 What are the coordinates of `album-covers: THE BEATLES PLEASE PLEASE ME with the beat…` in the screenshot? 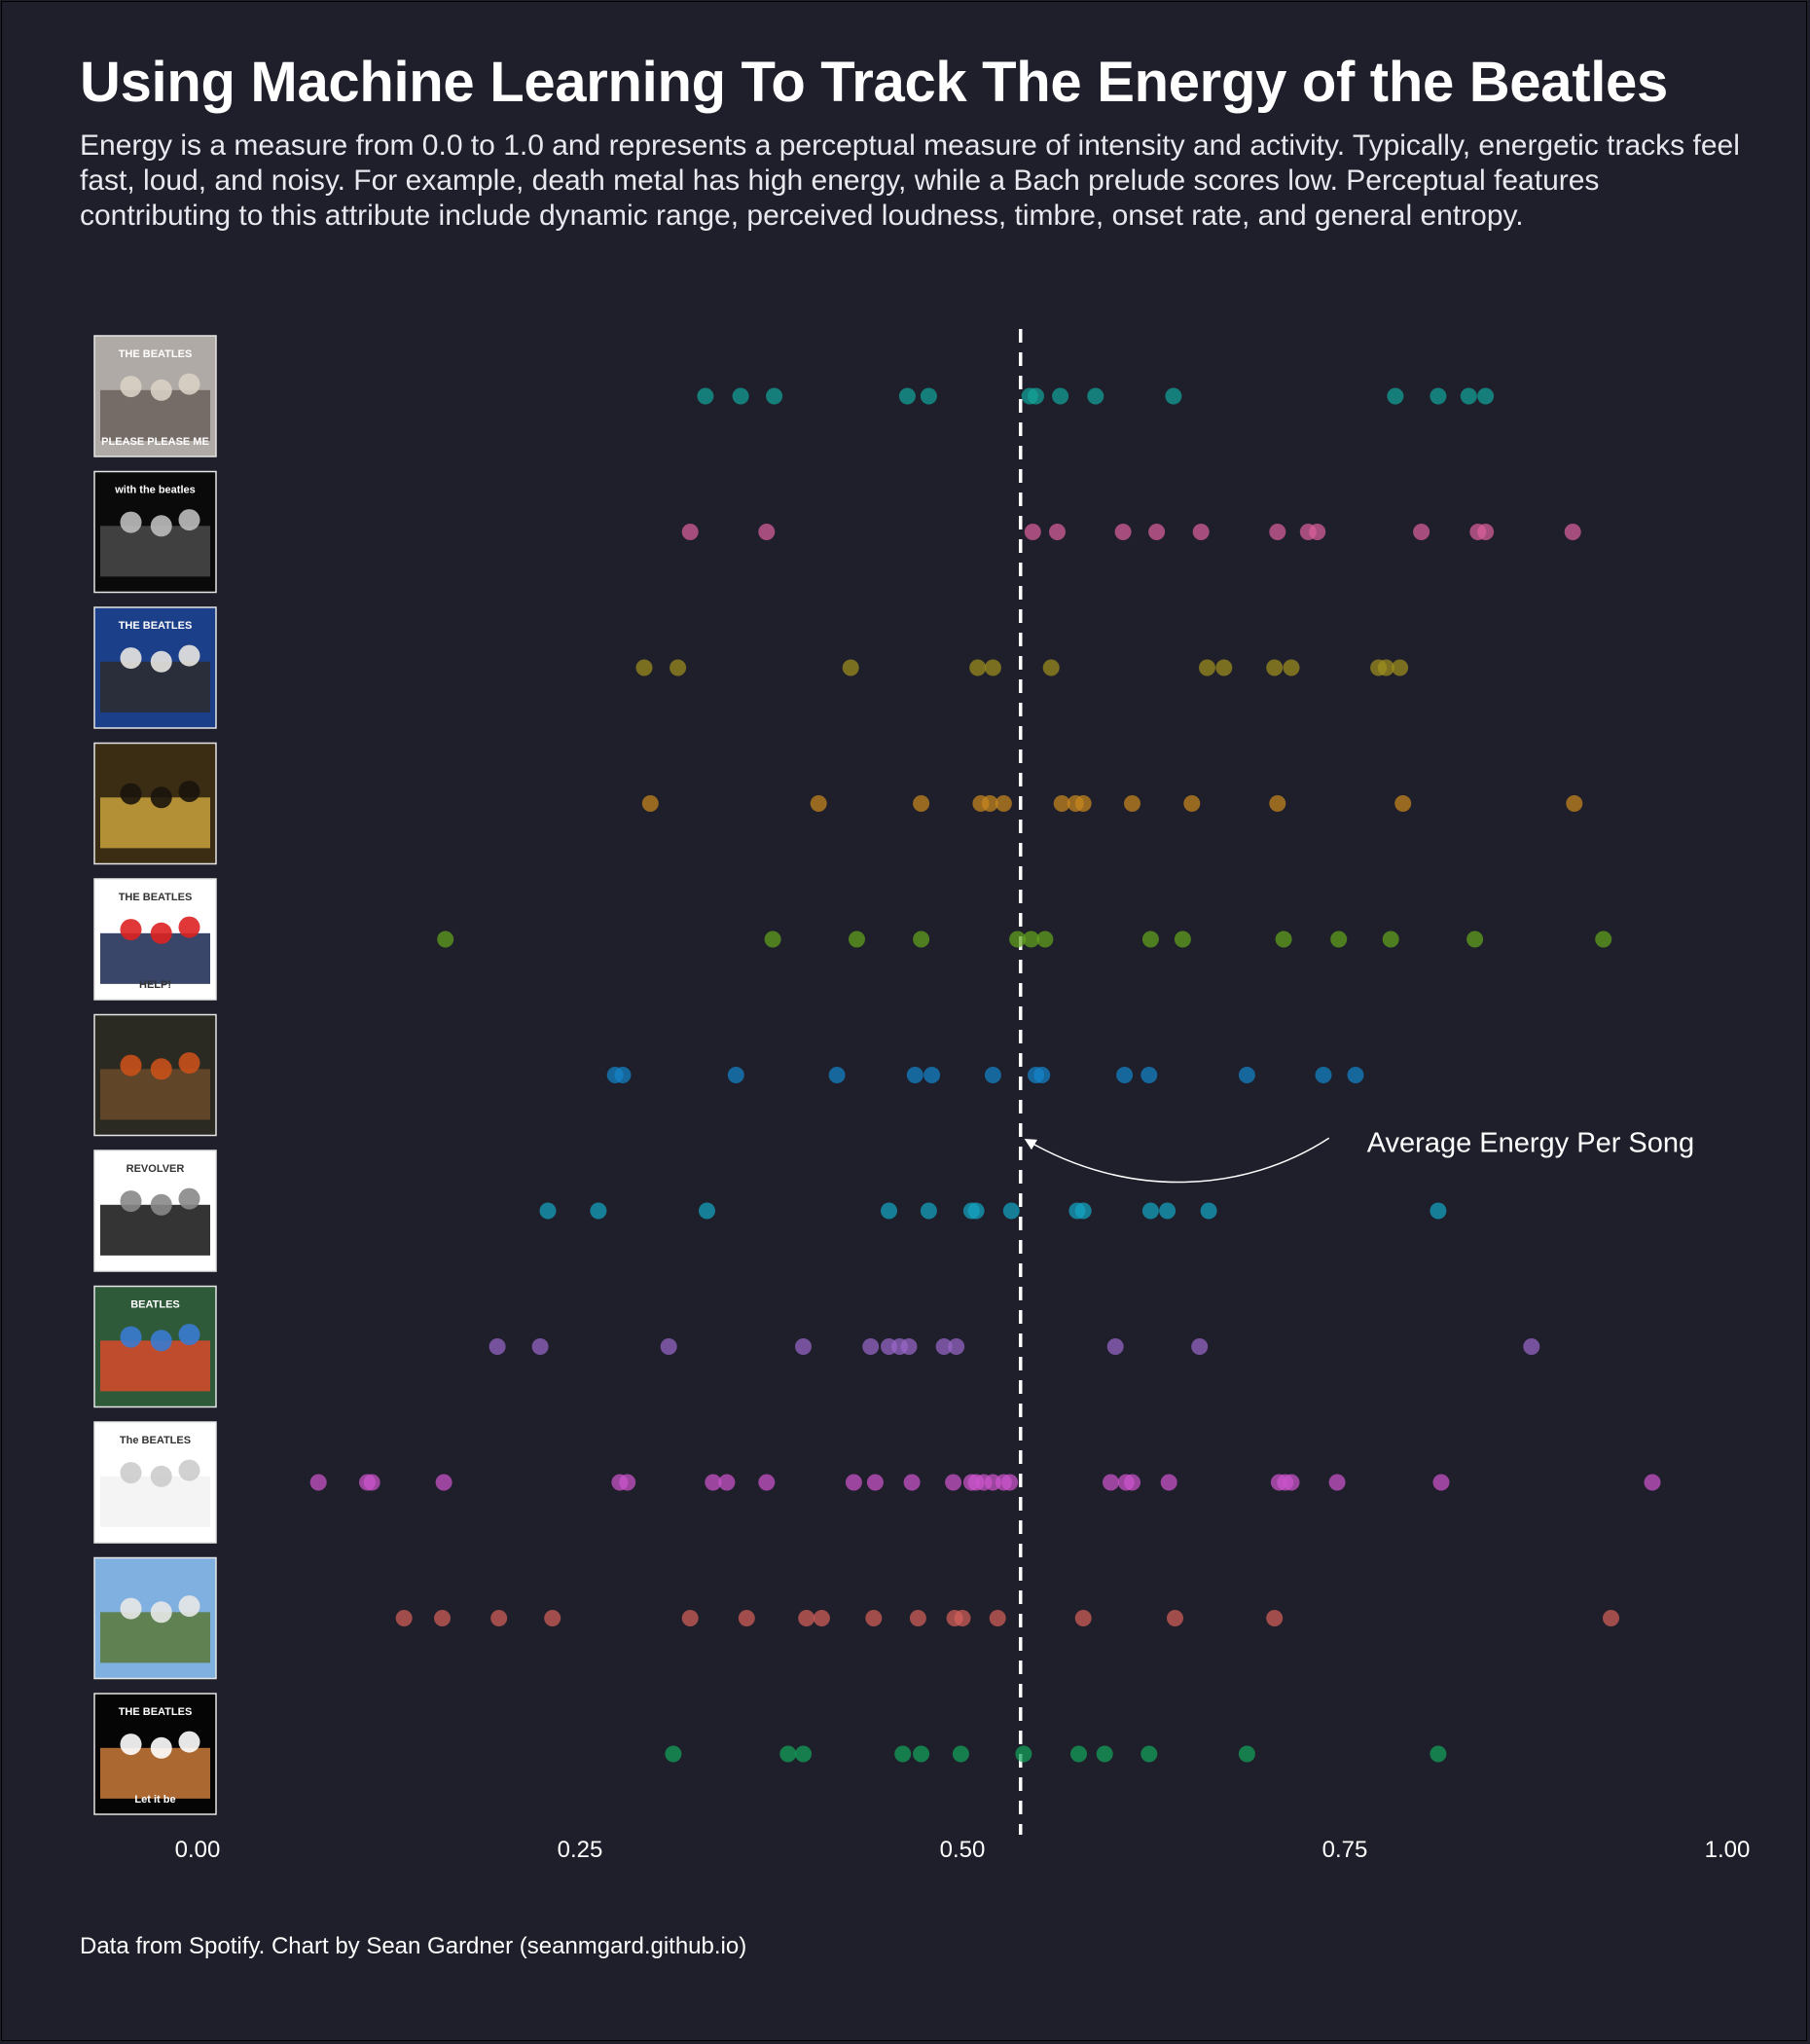 It's located at (155, 1075).